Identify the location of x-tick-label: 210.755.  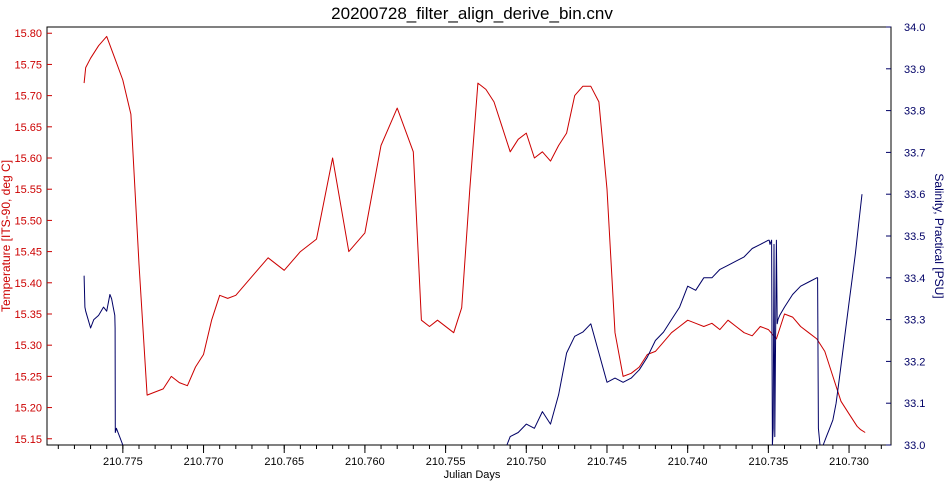
(446, 462).